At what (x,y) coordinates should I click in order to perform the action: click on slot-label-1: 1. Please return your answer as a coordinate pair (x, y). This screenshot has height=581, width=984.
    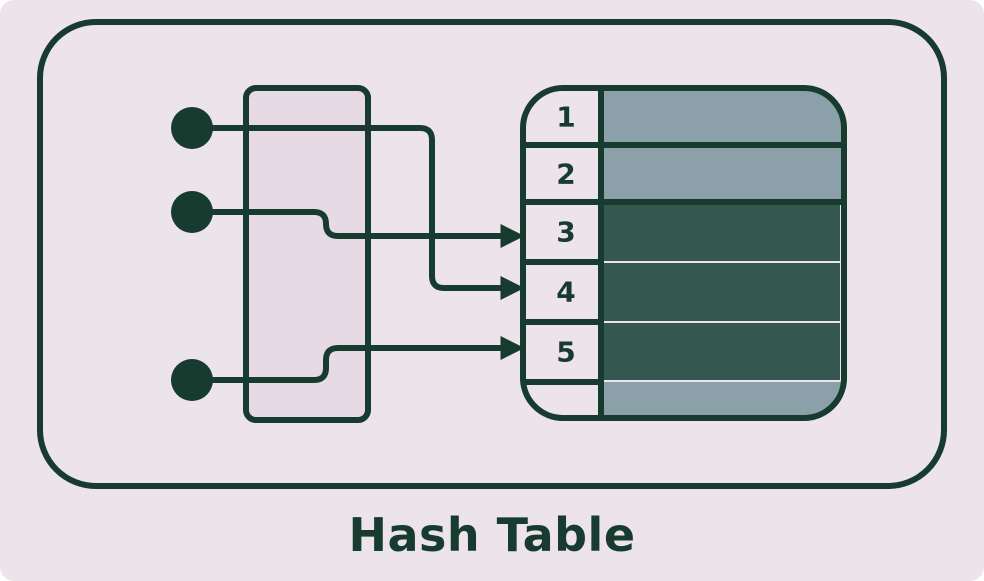
    Looking at the image, I should click on (565, 117).